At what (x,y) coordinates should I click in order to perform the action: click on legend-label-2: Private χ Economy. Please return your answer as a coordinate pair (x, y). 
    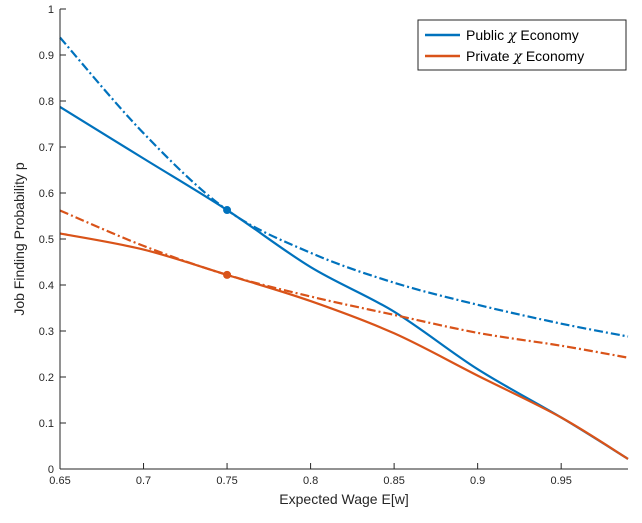
    Looking at the image, I should click on (525, 56).